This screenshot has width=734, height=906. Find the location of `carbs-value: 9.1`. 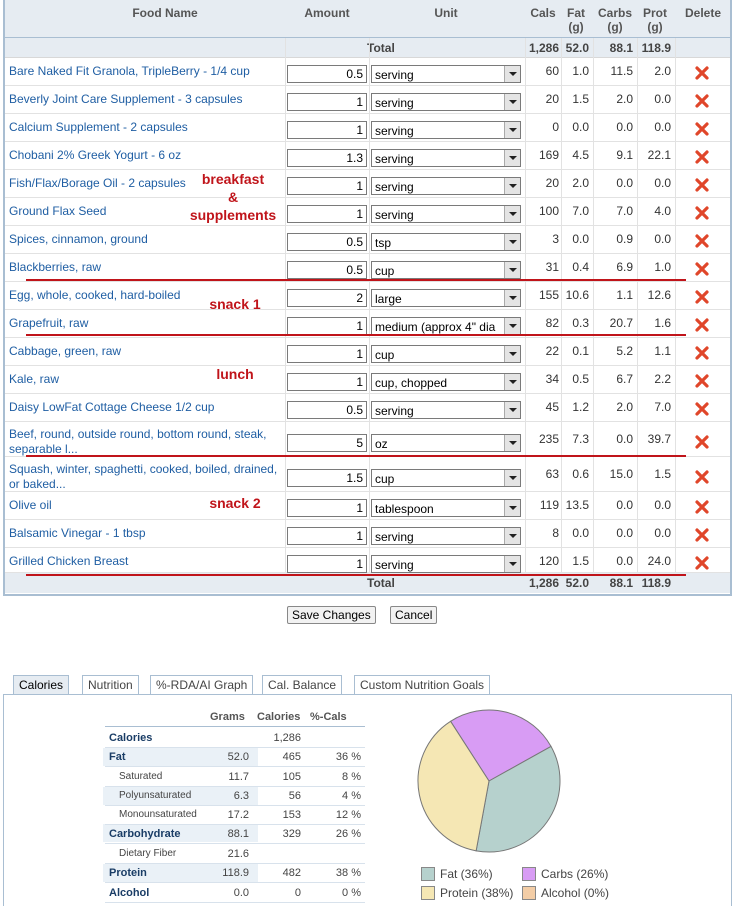

carbs-value: 9.1 is located at coordinates (624, 155).